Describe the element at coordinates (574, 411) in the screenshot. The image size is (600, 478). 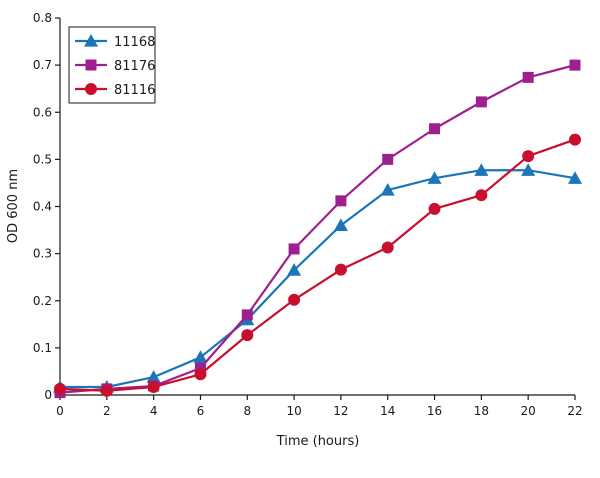
I see `x-tick-label: 22` at that location.